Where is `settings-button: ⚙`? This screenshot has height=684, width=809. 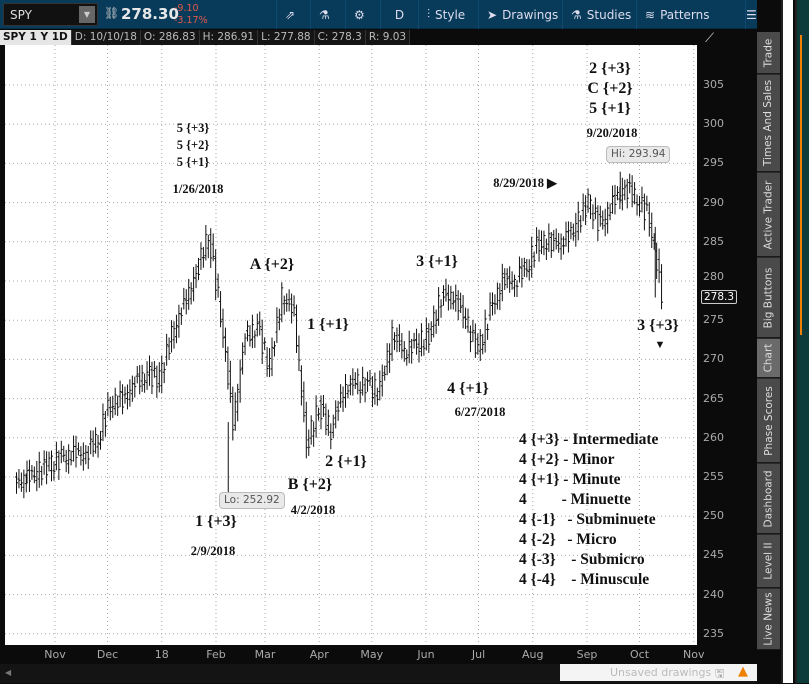
settings-button: ⚙ is located at coordinates (359, 14).